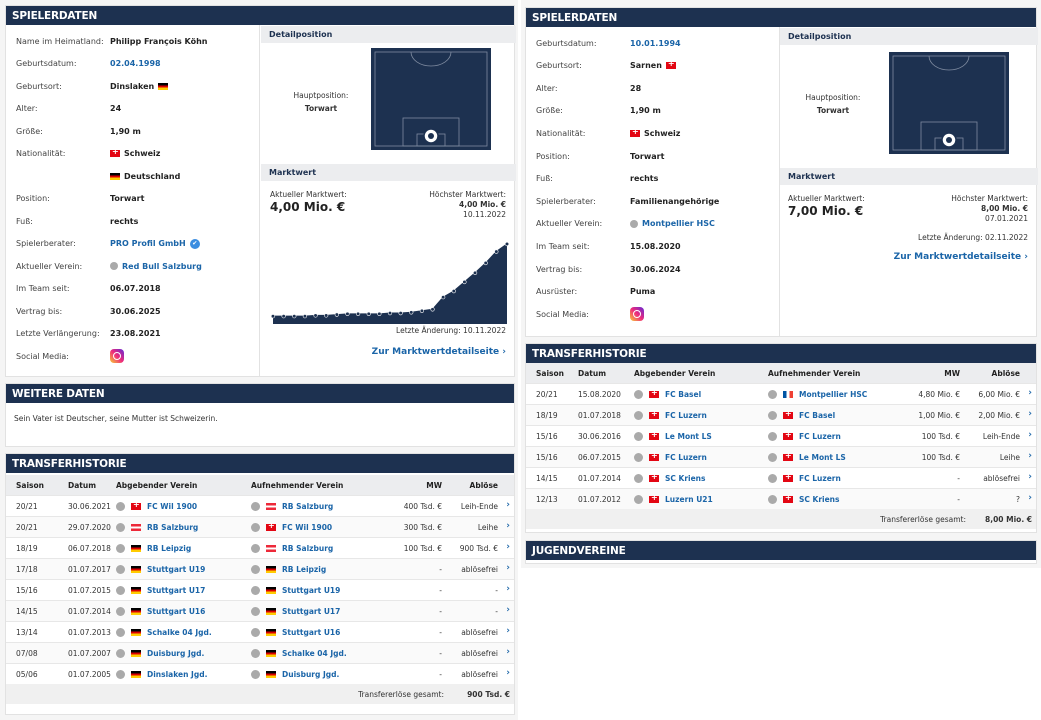 The image size is (1041, 720). What do you see at coordinates (173, 527) in the screenshot?
I see `from-club-link: RB Salzburg` at bounding box center [173, 527].